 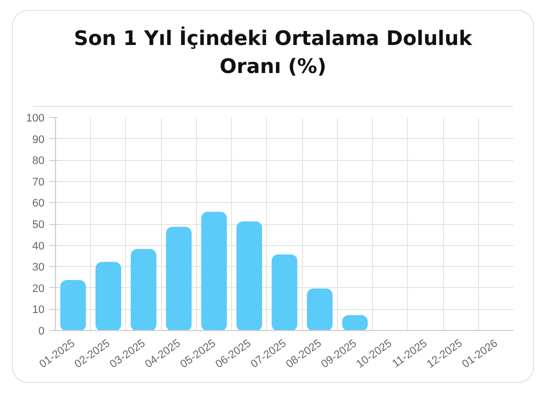 What do you see at coordinates (38, 268) in the screenshot?
I see `y-tick-label: 30` at bounding box center [38, 268].